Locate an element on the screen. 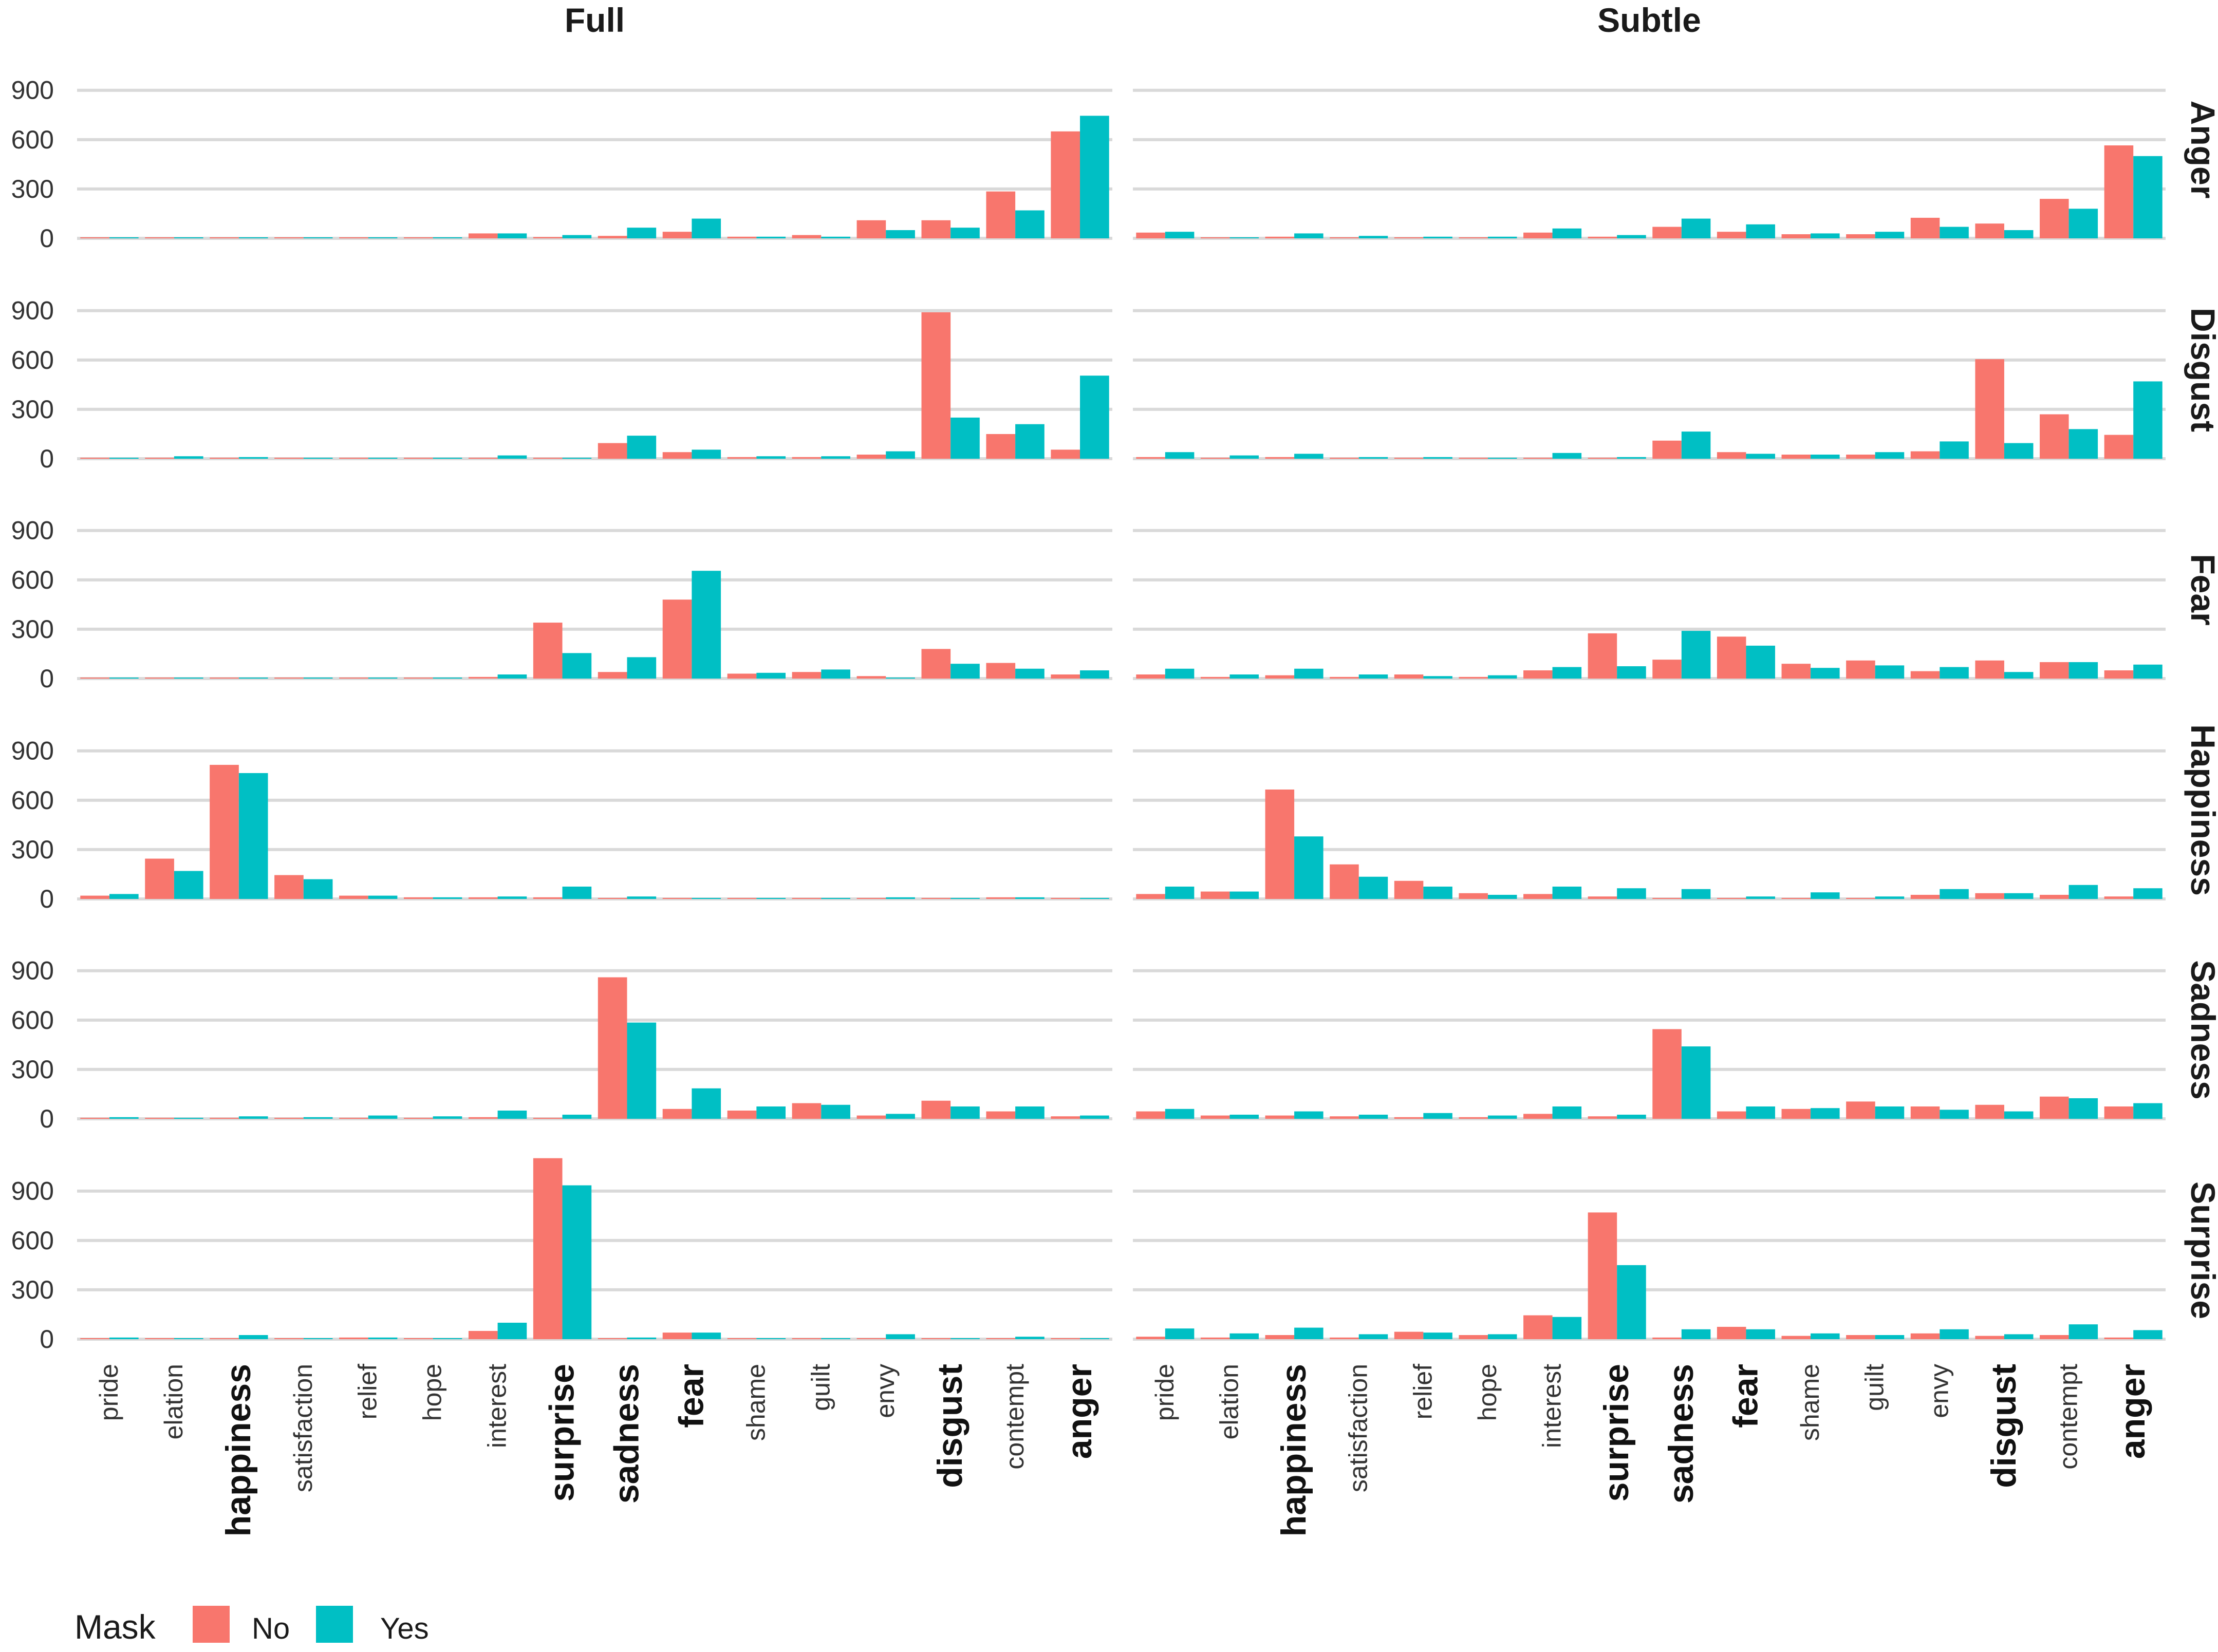 This screenshot has width=2218, height=1652. x-tick-label-guilt: guilt is located at coordinates (821, 1388).